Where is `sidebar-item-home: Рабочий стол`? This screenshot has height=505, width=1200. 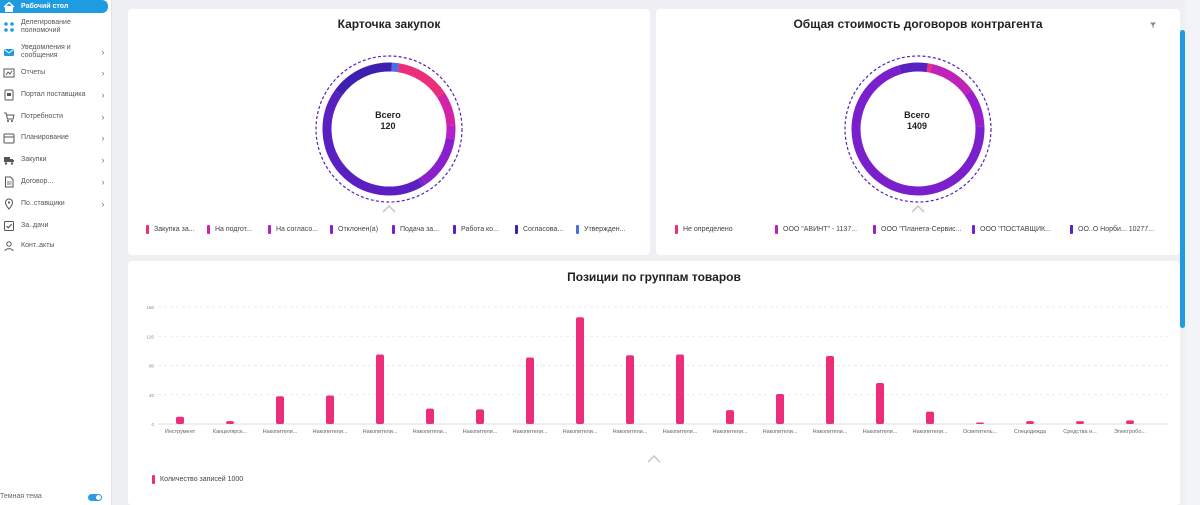 sidebar-item-home: Рабочий стол is located at coordinates (54, 6).